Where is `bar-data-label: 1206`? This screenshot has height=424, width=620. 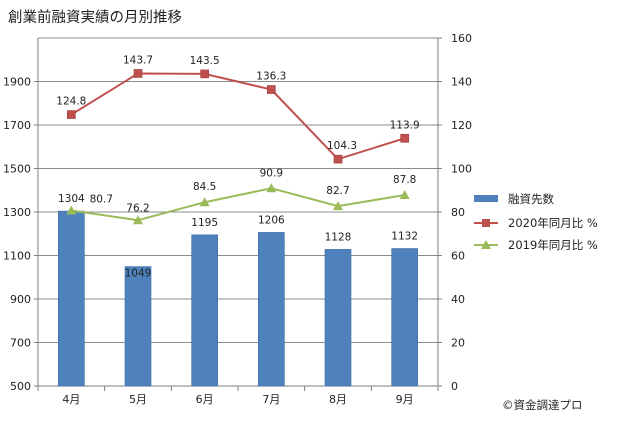 bar-data-label: 1206 is located at coordinates (271, 220).